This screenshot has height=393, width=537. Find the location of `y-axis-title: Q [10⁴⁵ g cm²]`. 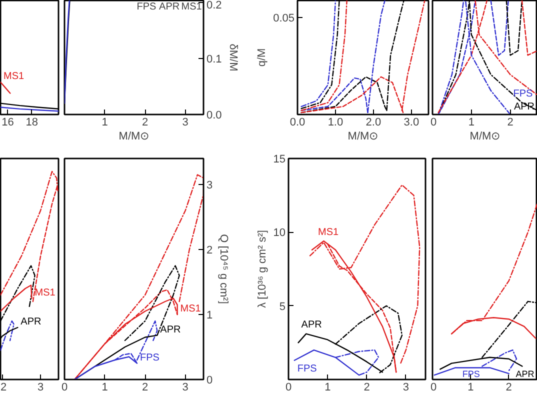

y-axis-title: Q [10⁴⁵ g cm²] is located at coordinates (224, 269).